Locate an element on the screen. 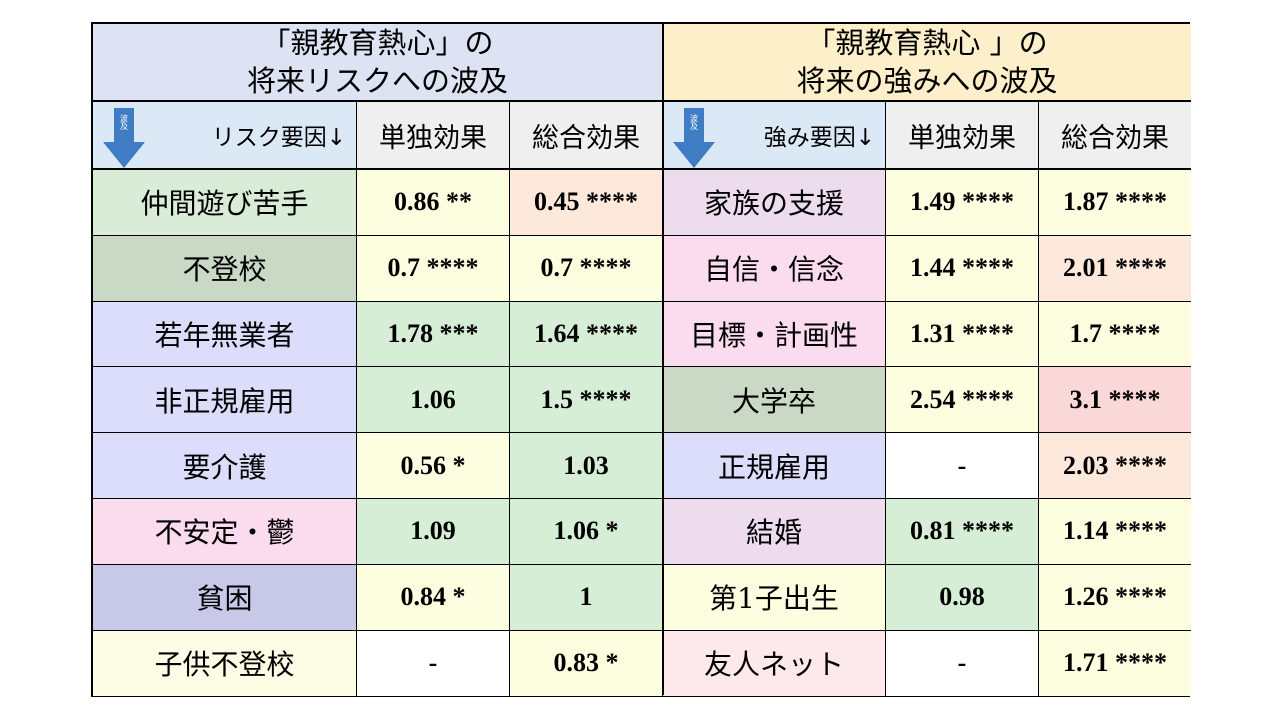 The image size is (1280, 720). strength-solo-value: 1.31 **** is located at coordinates (962, 334).